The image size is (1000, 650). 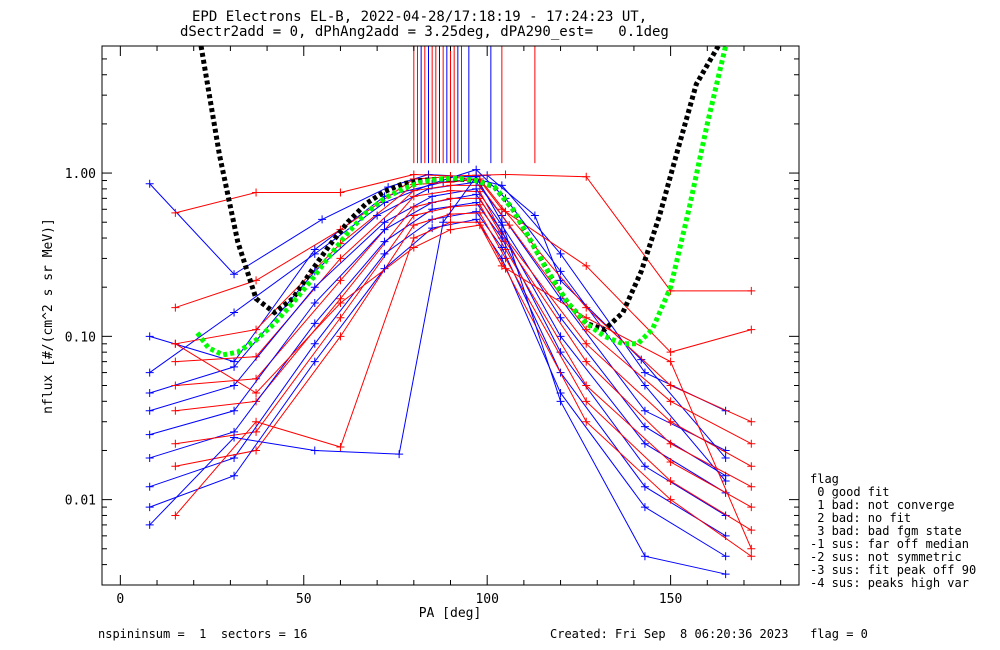 What do you see at coordinates (893, 570) in the screenshot?
I see `legend-entry: -3 sus: fit peak off 90` at bounding box center [893, 570].